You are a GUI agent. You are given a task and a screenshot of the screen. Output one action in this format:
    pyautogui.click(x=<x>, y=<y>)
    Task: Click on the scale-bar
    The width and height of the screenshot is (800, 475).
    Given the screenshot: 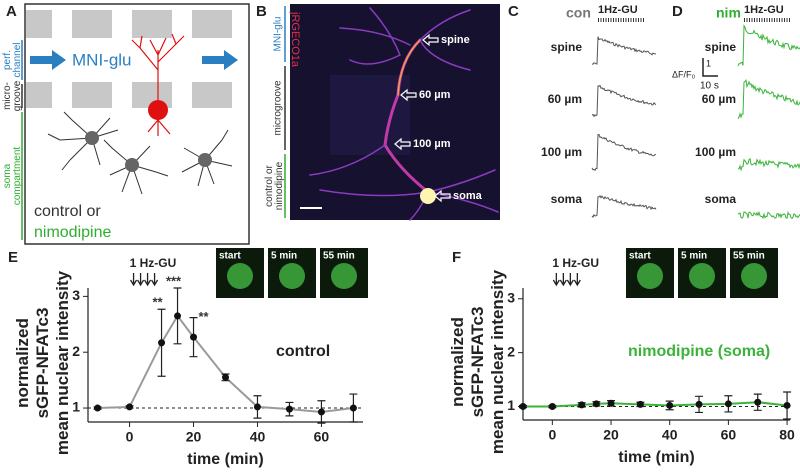 What is the action you would take?
    pyautogui.click(x=710, y=67)
    